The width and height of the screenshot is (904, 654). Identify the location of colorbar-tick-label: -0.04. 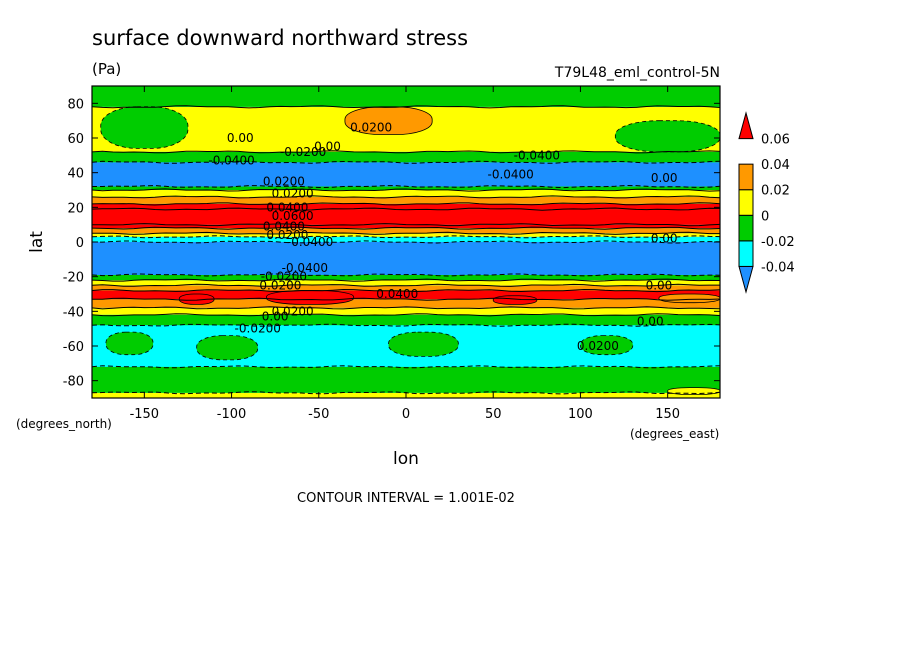
(778, 267).